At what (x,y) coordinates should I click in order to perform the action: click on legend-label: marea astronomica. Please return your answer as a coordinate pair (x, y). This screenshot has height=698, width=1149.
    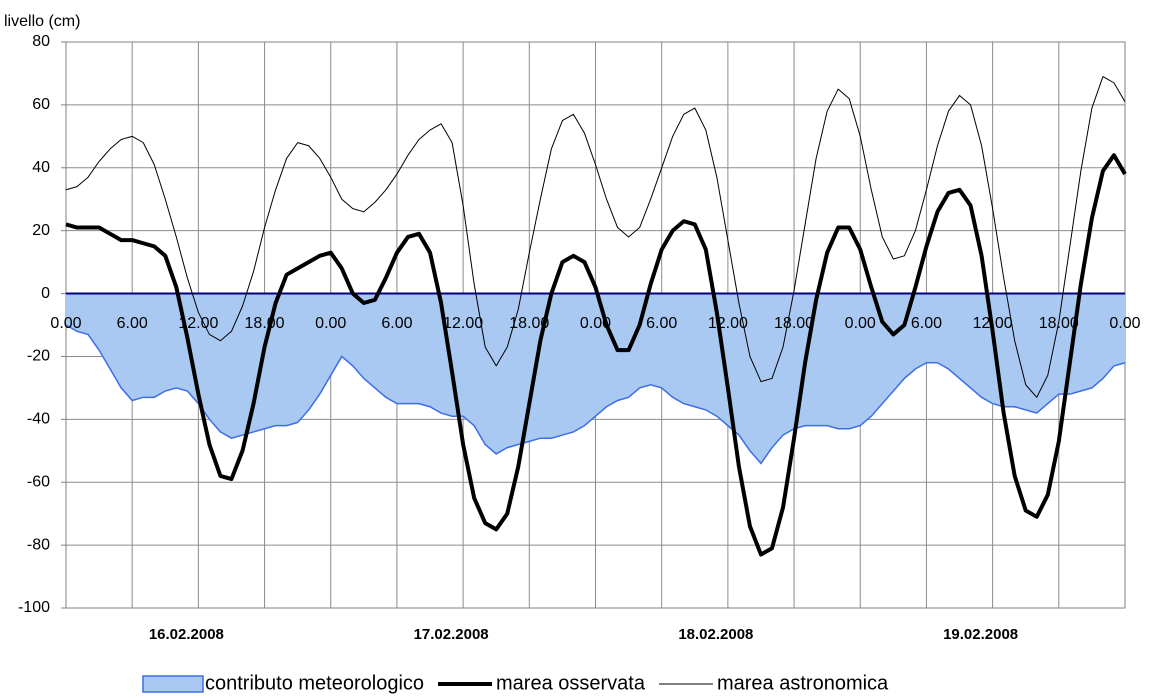
    Looking at the image, I should click on (803, 683).